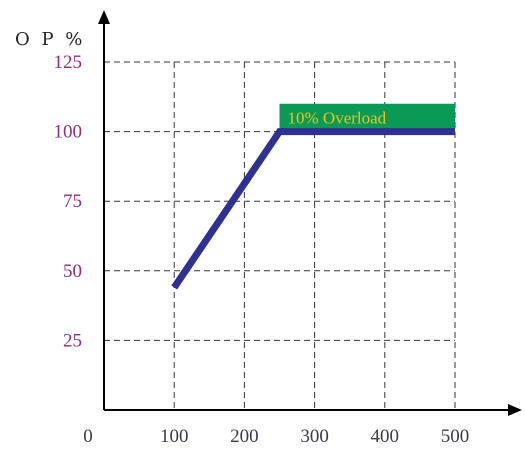 This screenshot has width=525, height=453. I want to click on y-axis-title: O P %, so click(50, 39).